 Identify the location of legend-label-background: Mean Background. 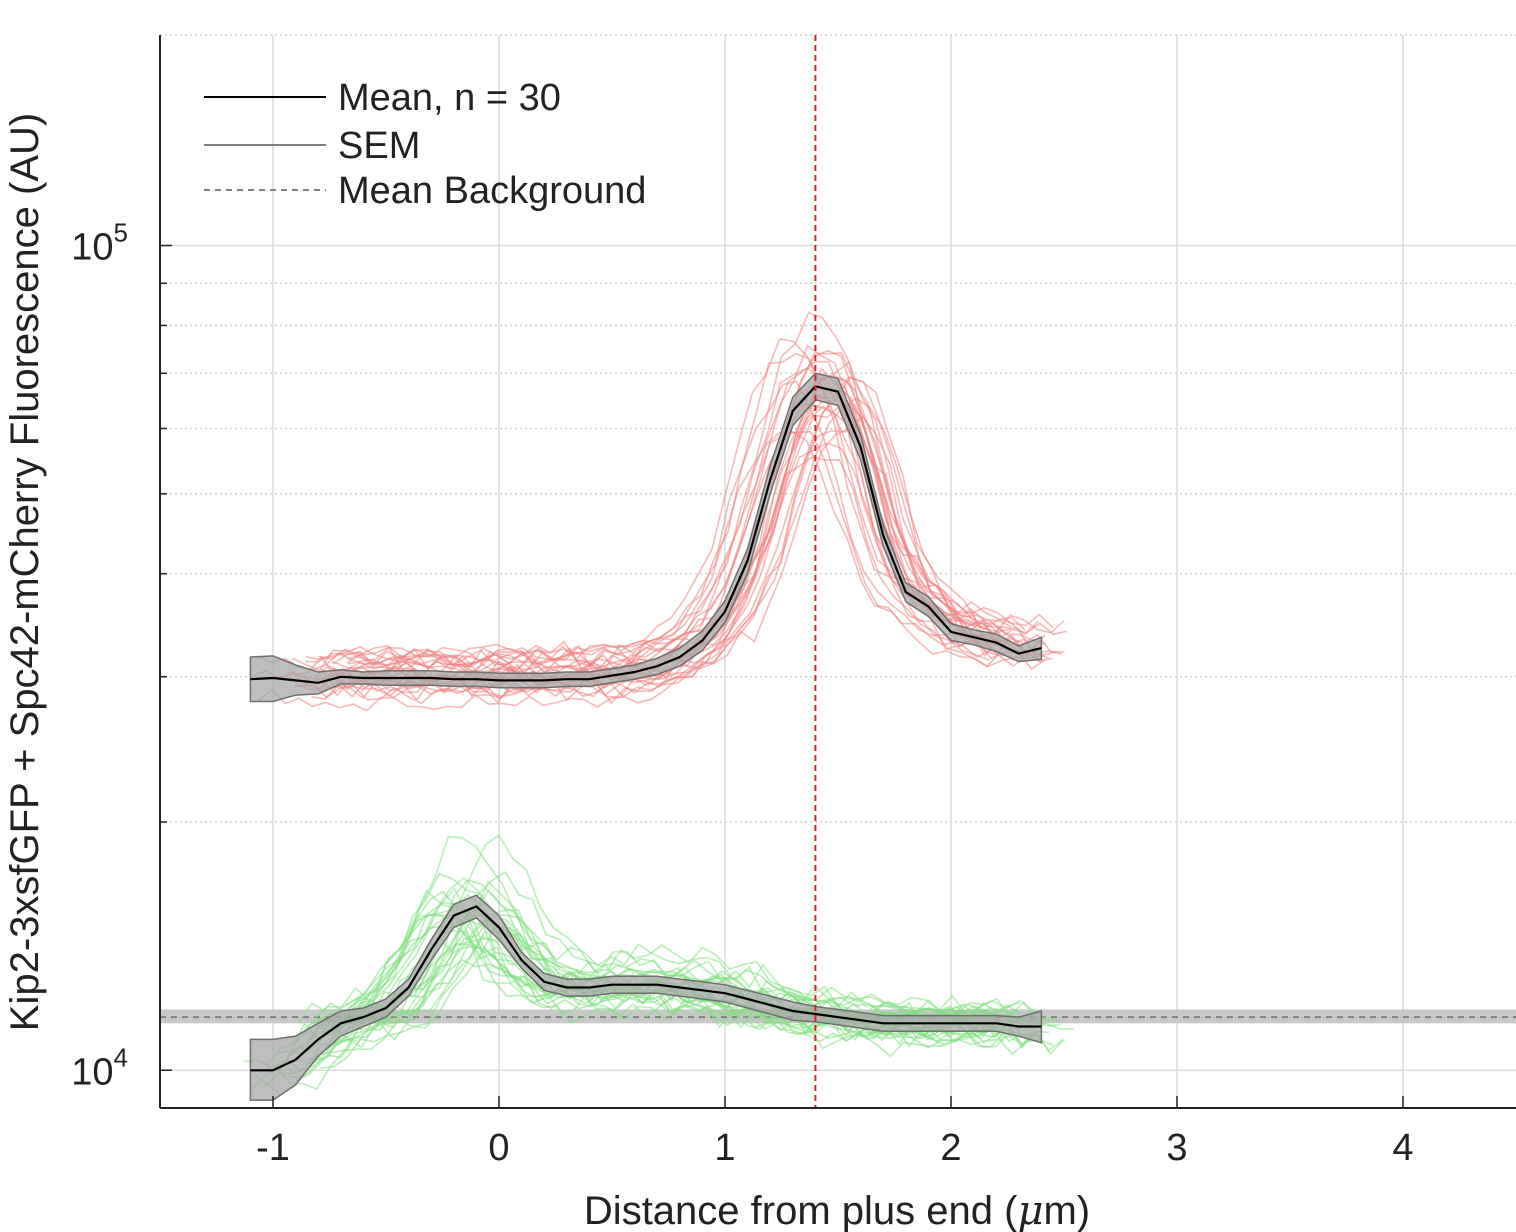
(492, 191).